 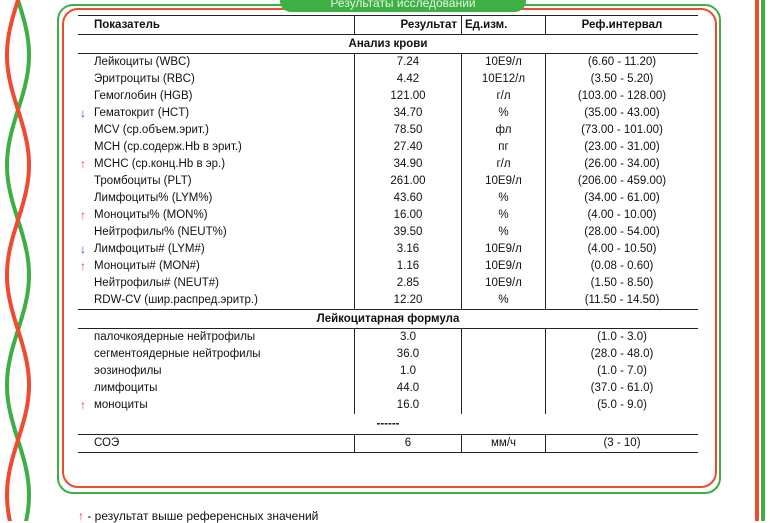 What do you see at coordinates (156, 283) in the screenshot?
I see `row-name: Нейтрофилы# (NEUT#)` at bounding box center [156, 283].